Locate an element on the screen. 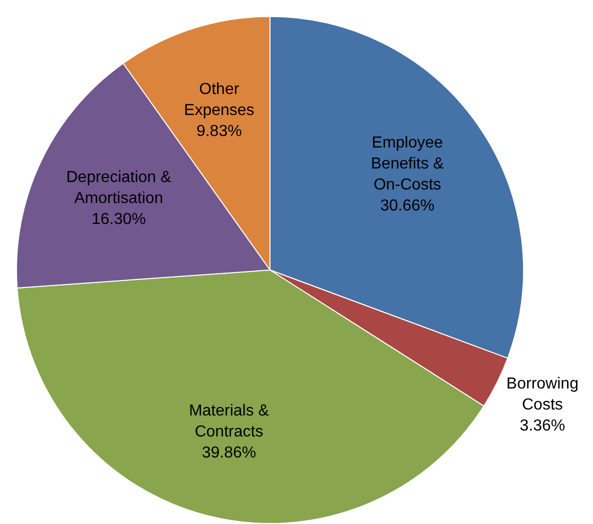 This screenshot has height=524, width=593. data-label: 3.36% is located at coordinates (543, 426).